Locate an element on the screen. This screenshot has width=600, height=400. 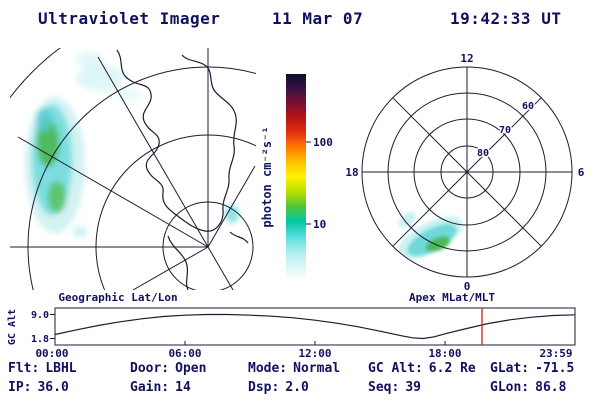
mlt-label-6: 6 is located at coordinates (581, 172).